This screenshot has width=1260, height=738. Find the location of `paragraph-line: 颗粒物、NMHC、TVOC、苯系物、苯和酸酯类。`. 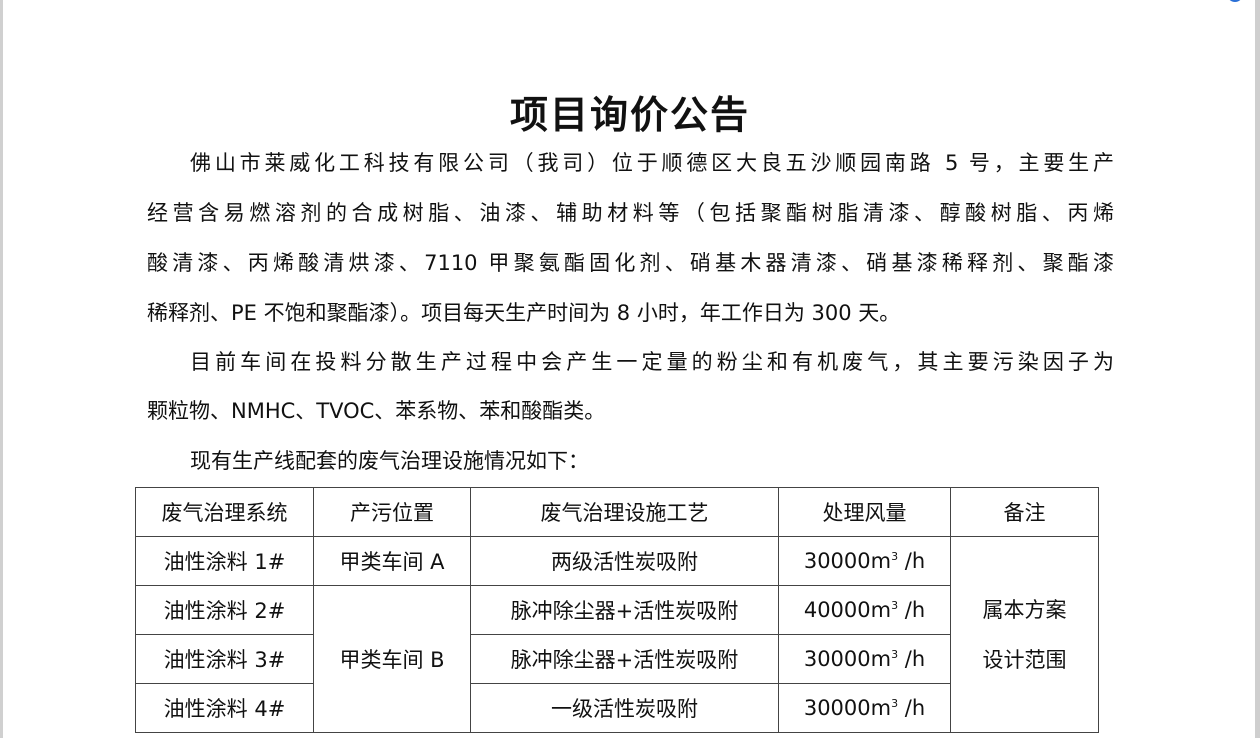

paragraph-line: 颗粒物、NMHC、TVOC、苯系物、苯和酸酯类。 is located at coordinates (376, 411).